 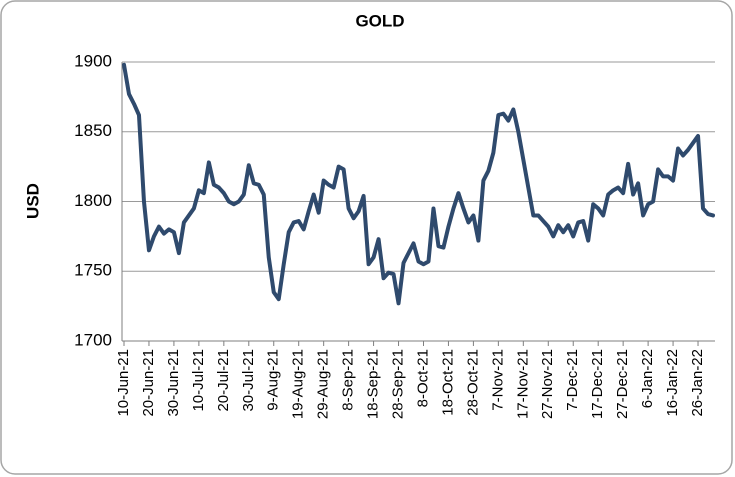 I want to click on x-tick-label: 17-Dec-21, so click(x=597, y=384).